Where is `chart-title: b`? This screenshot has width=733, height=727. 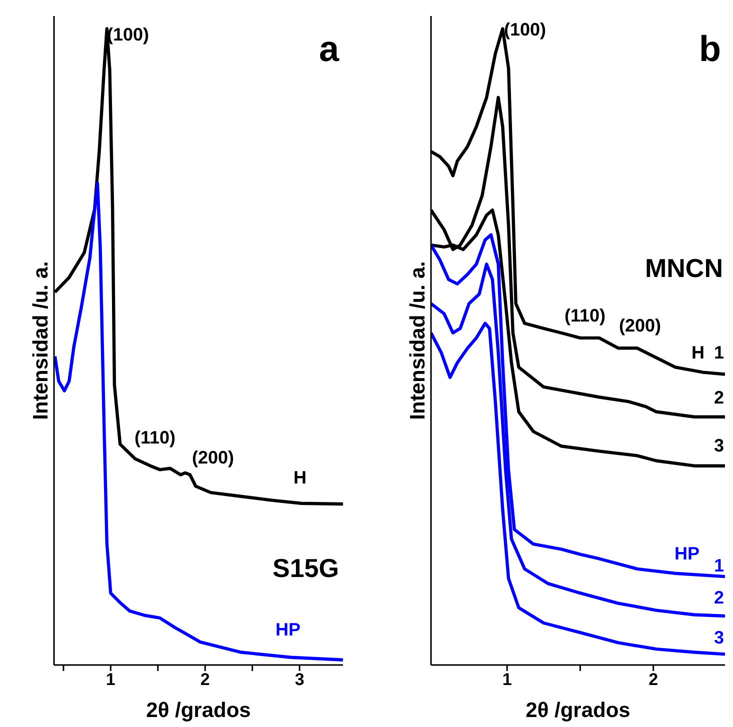 chart-title: b is located at coordinates (710, 49).